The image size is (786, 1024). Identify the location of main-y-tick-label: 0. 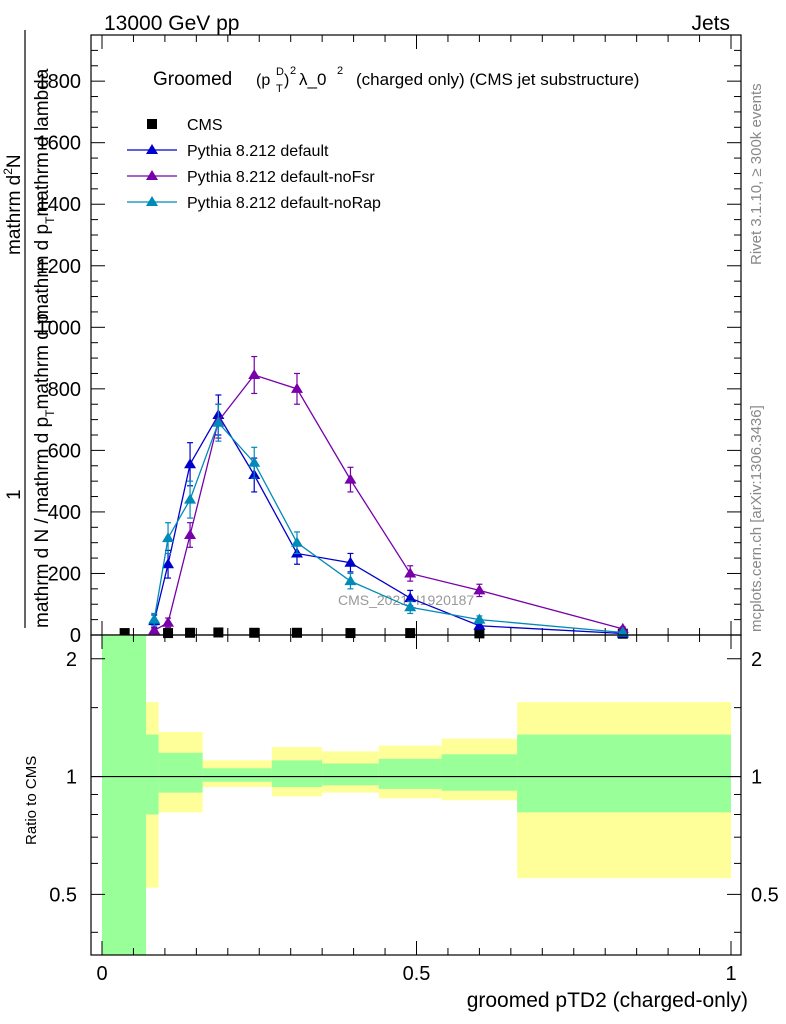
(75, 636).